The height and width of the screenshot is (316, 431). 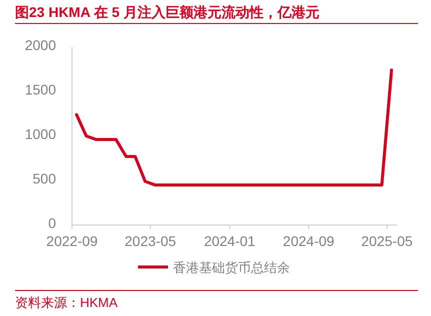 I want to click on y-tick-label: 500, so click(x=44, y=178).